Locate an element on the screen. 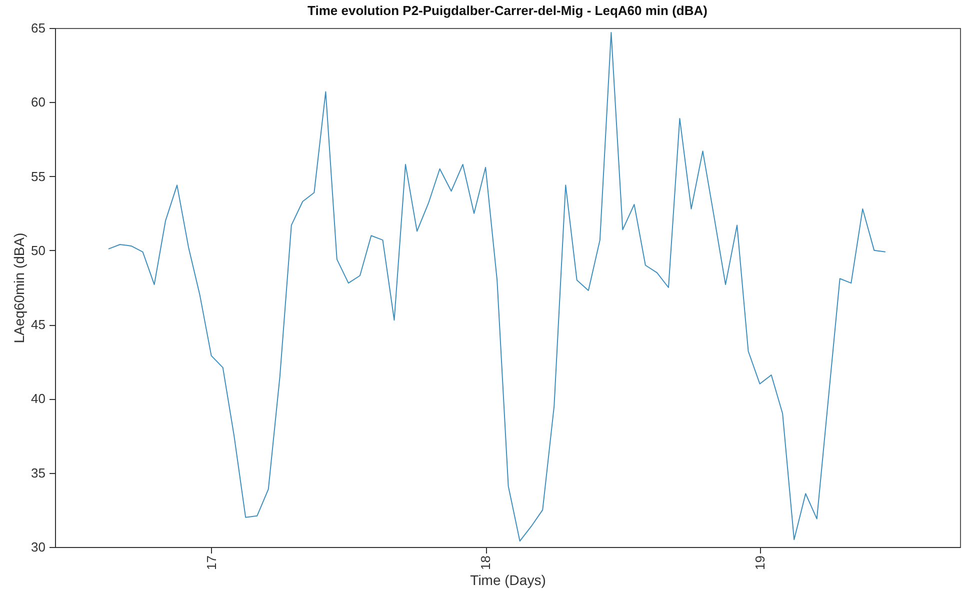 This screenshot has height=594, width=962. y-tick-label: 40 is located at coordinates (38, 398).